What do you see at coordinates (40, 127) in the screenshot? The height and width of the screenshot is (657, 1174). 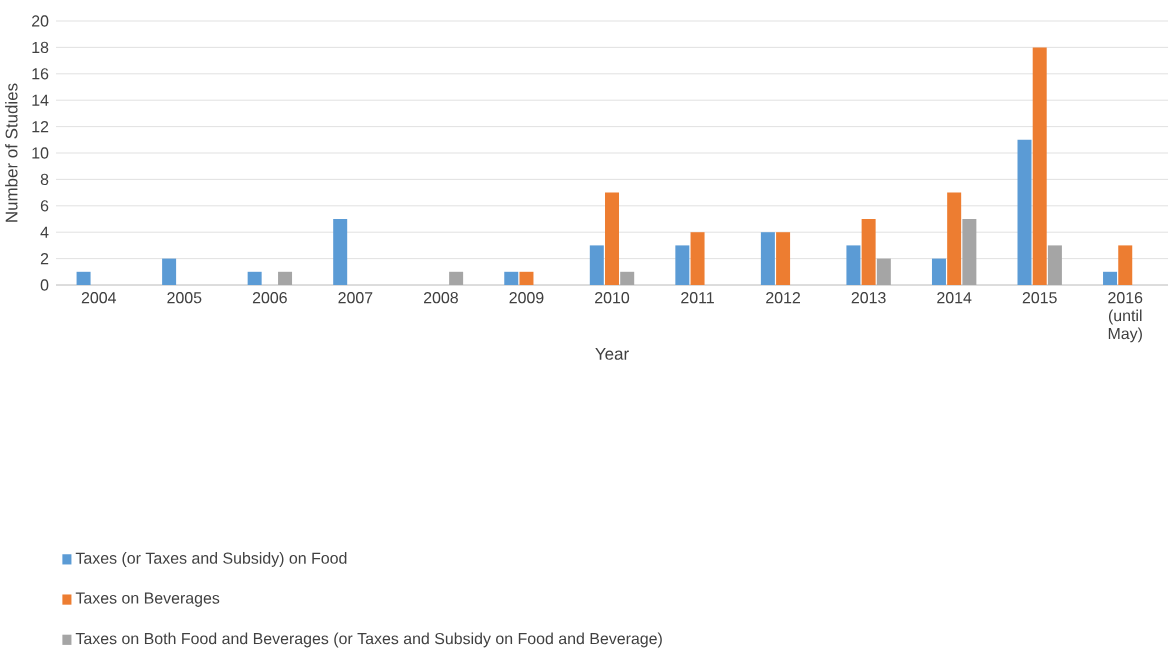 I see `y-tick-label: 12` at bounding box center [40, 127].